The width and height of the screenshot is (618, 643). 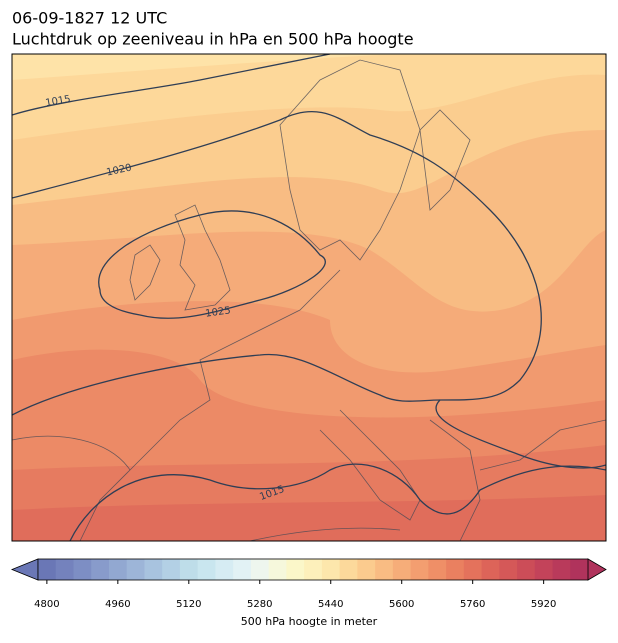 I want to click on colorbar-extend-low, so click(x=24, y=569).